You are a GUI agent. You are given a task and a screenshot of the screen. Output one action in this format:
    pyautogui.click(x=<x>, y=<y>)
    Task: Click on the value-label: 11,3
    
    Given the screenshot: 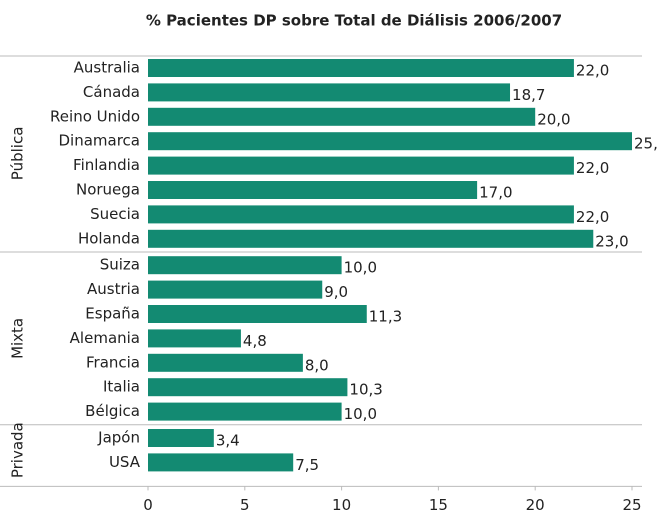 What is the action you would take?
    pyautogui.click(x=385, y=317)
    